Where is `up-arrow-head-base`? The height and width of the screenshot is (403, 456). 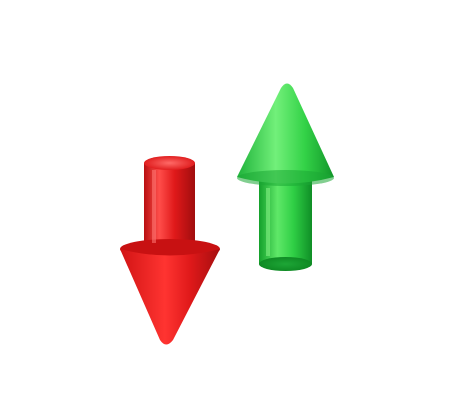
up-arrow-head-base is located at coordinates (285, 178).